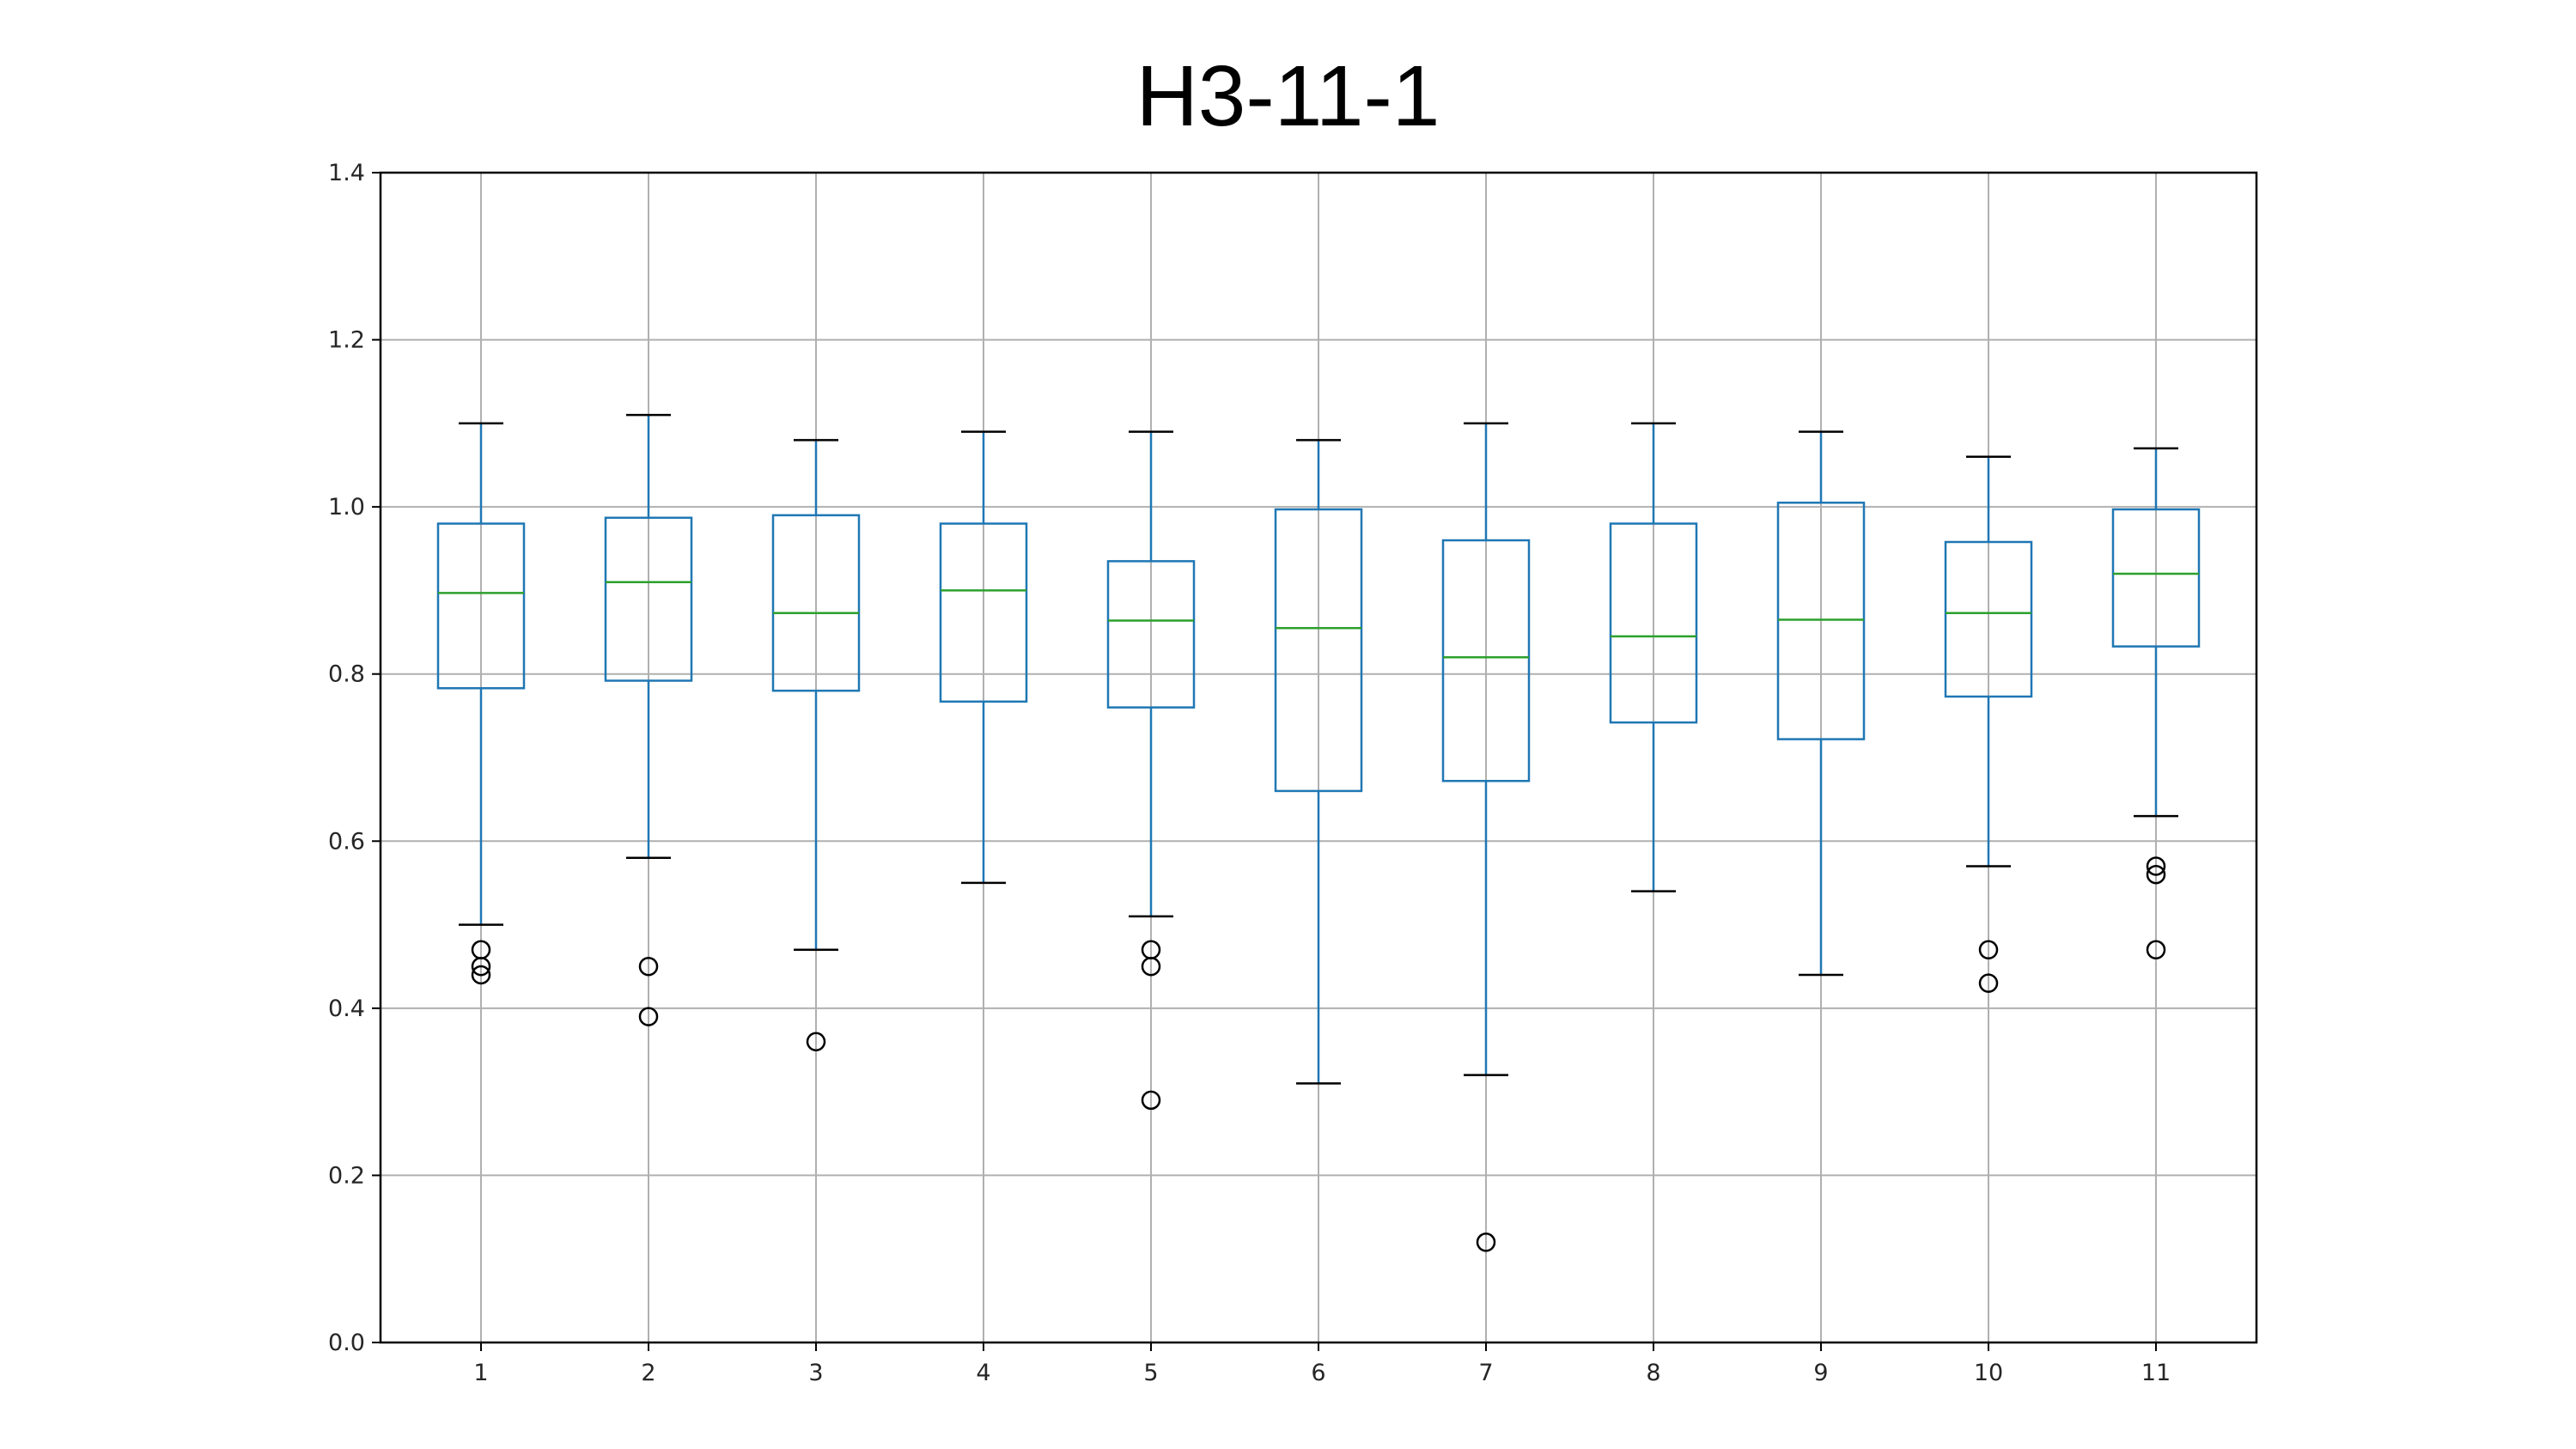 This screenshot has height=1449, width=2576. What do you see at coordinates (1288, 96) in the screenshot?
I see `chart-title: H3-11-1` at bounding box center [1288, 96].